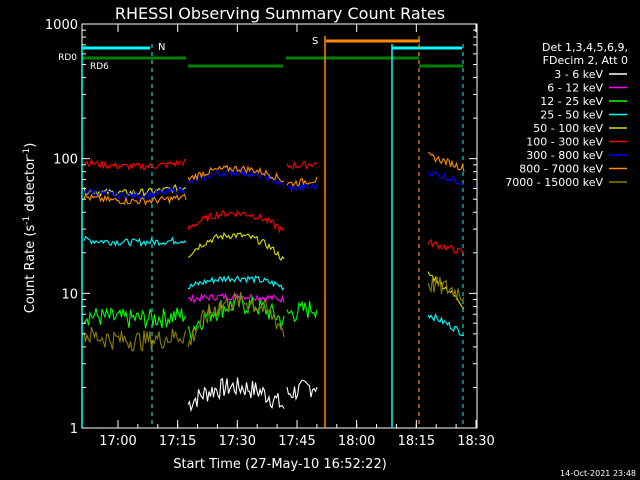 The height and width of the screenshot is (480, 640). What do you see at coordinates (554, 182) in the screenshot?
I see `legend-label: 7000 - 15000 keV` at bounding box center [554, 182].